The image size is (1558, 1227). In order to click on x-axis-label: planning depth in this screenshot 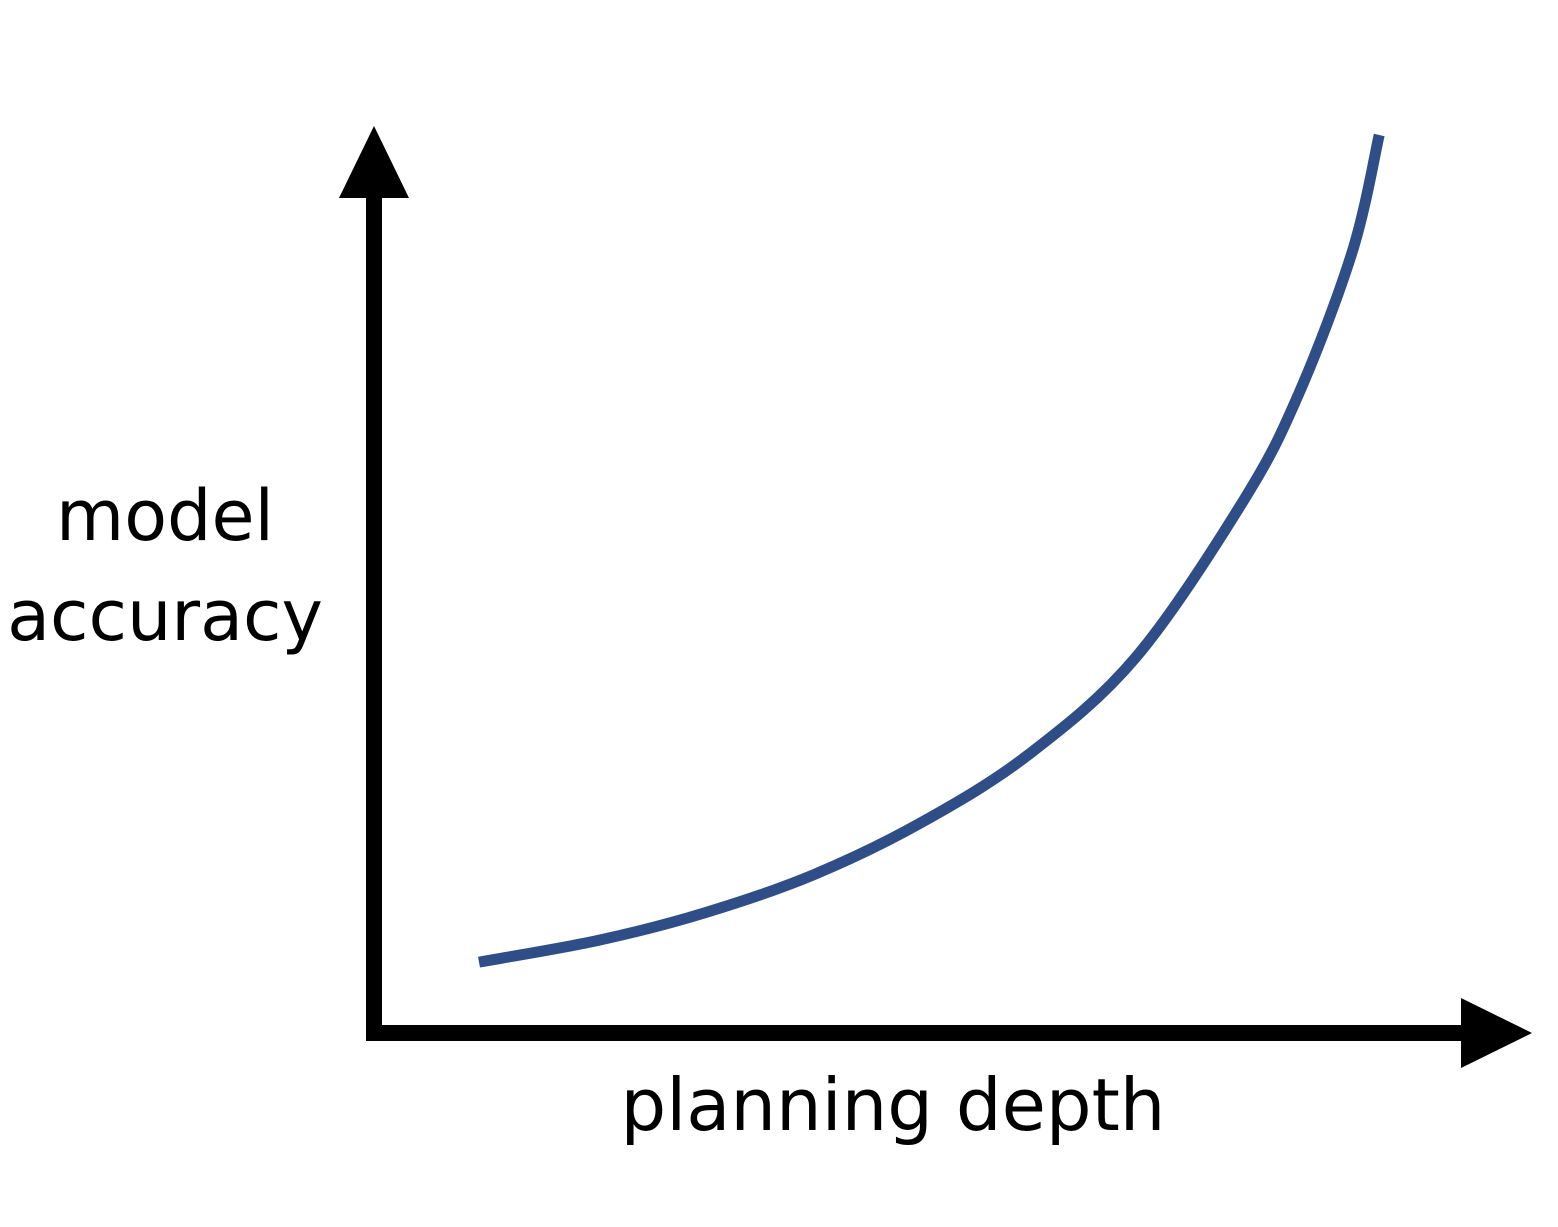, I will do `click(893, 1105)`.